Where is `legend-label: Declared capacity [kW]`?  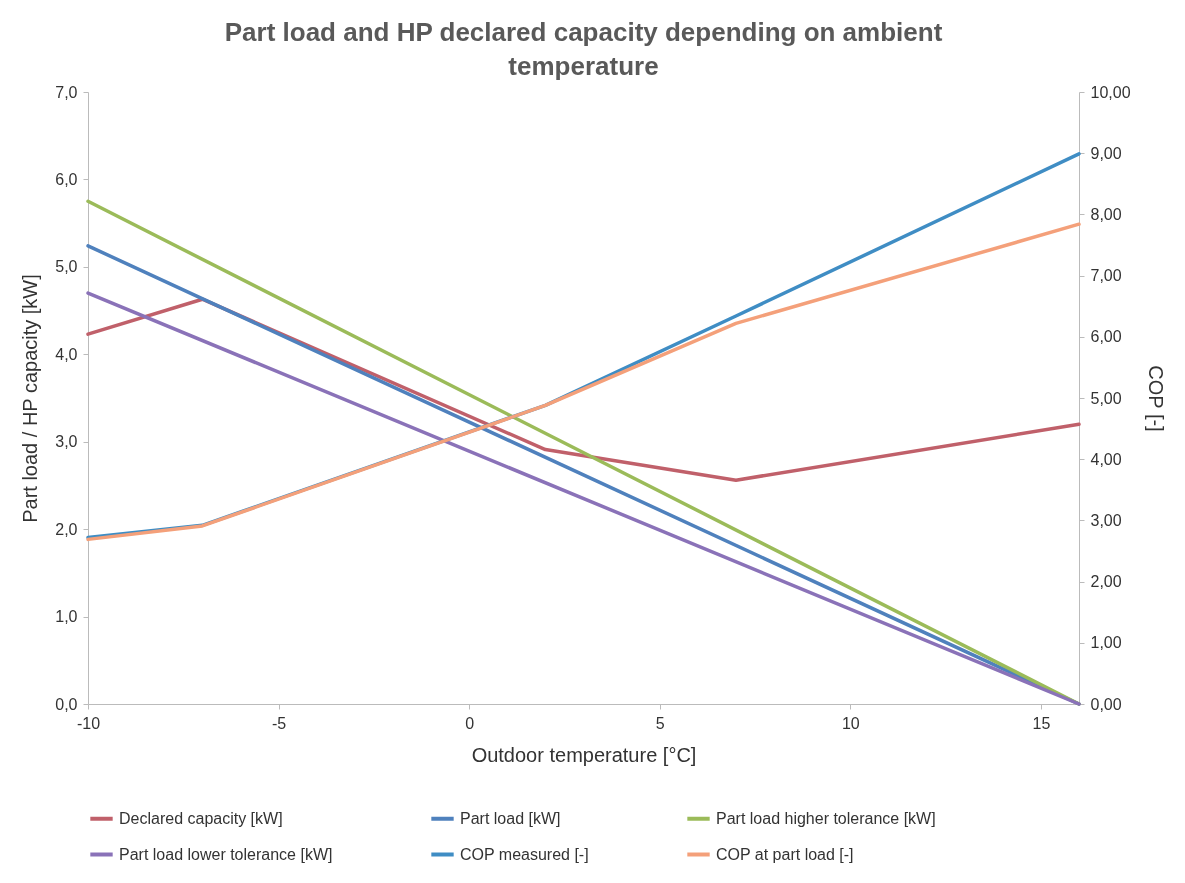
legend-label: Declared capacity [kW] is located at coordinates (201, 818).